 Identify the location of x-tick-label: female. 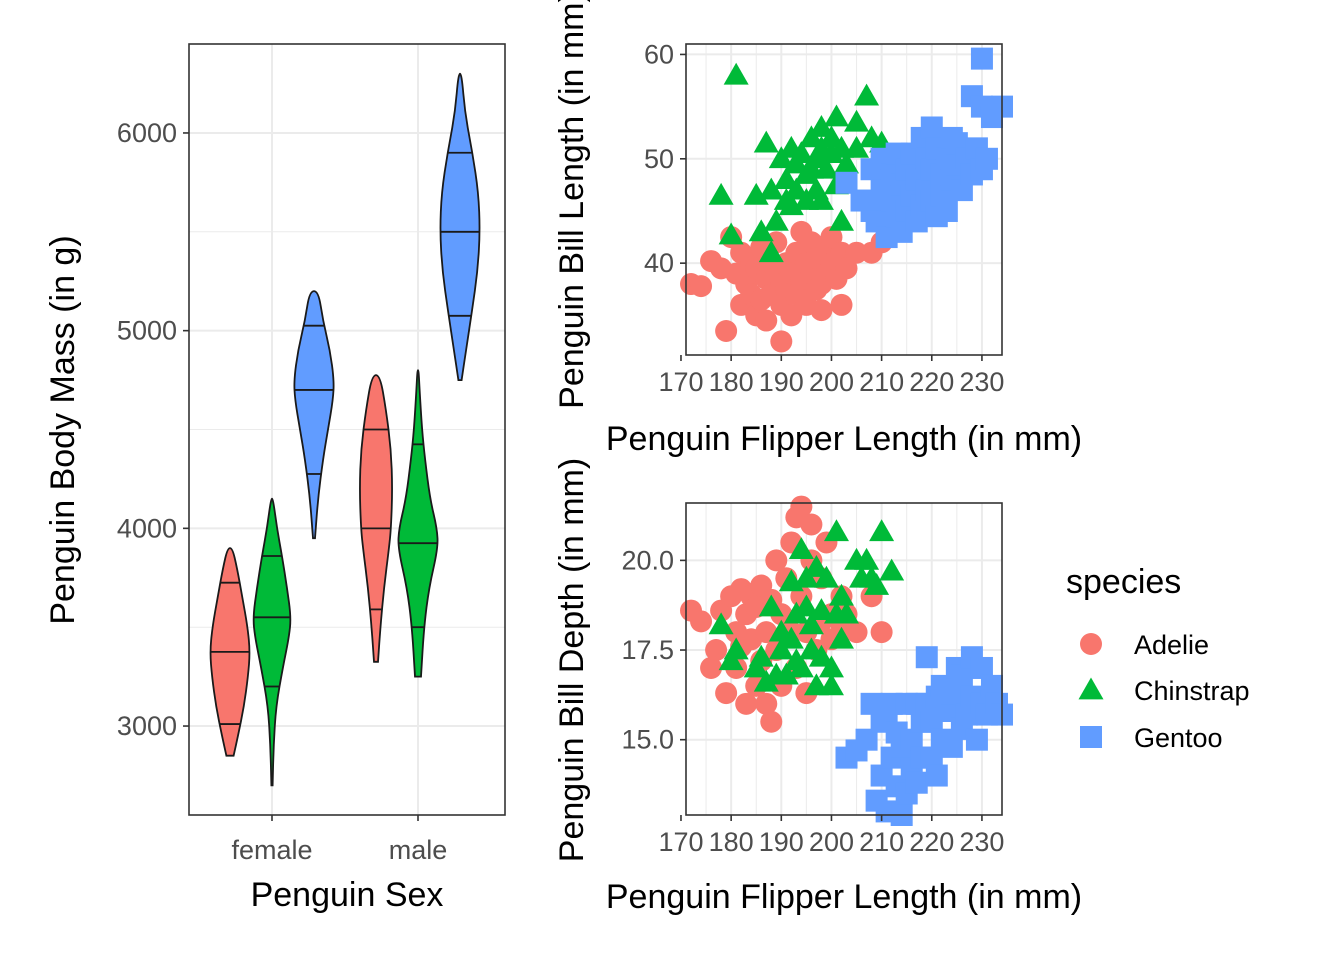
(271, 850).